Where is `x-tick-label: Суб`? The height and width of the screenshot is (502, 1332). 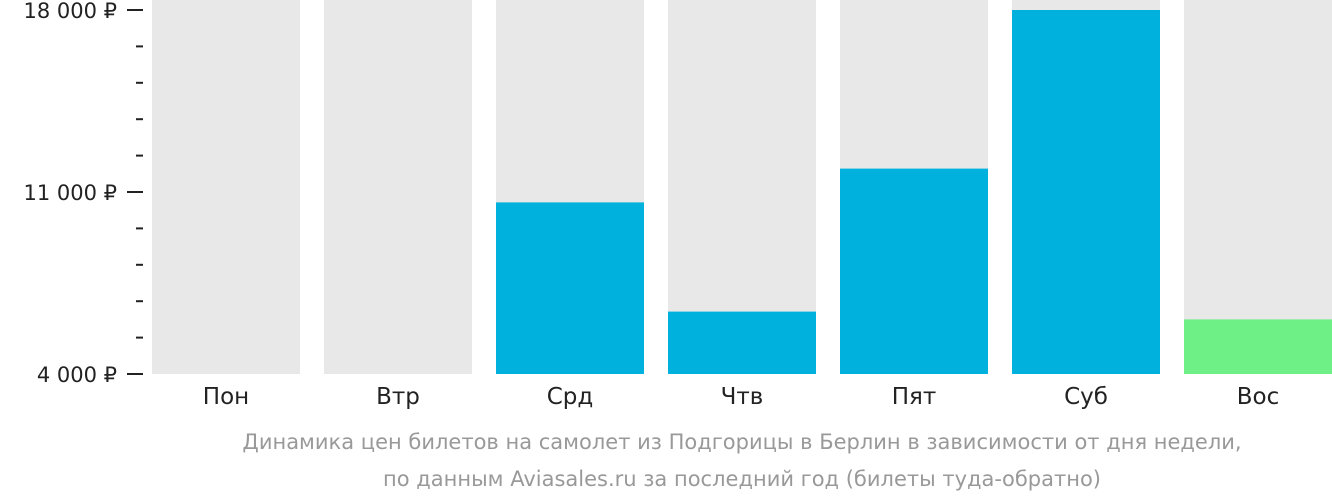 x-tick-label: Суб is located at coordinates (1086, 397).